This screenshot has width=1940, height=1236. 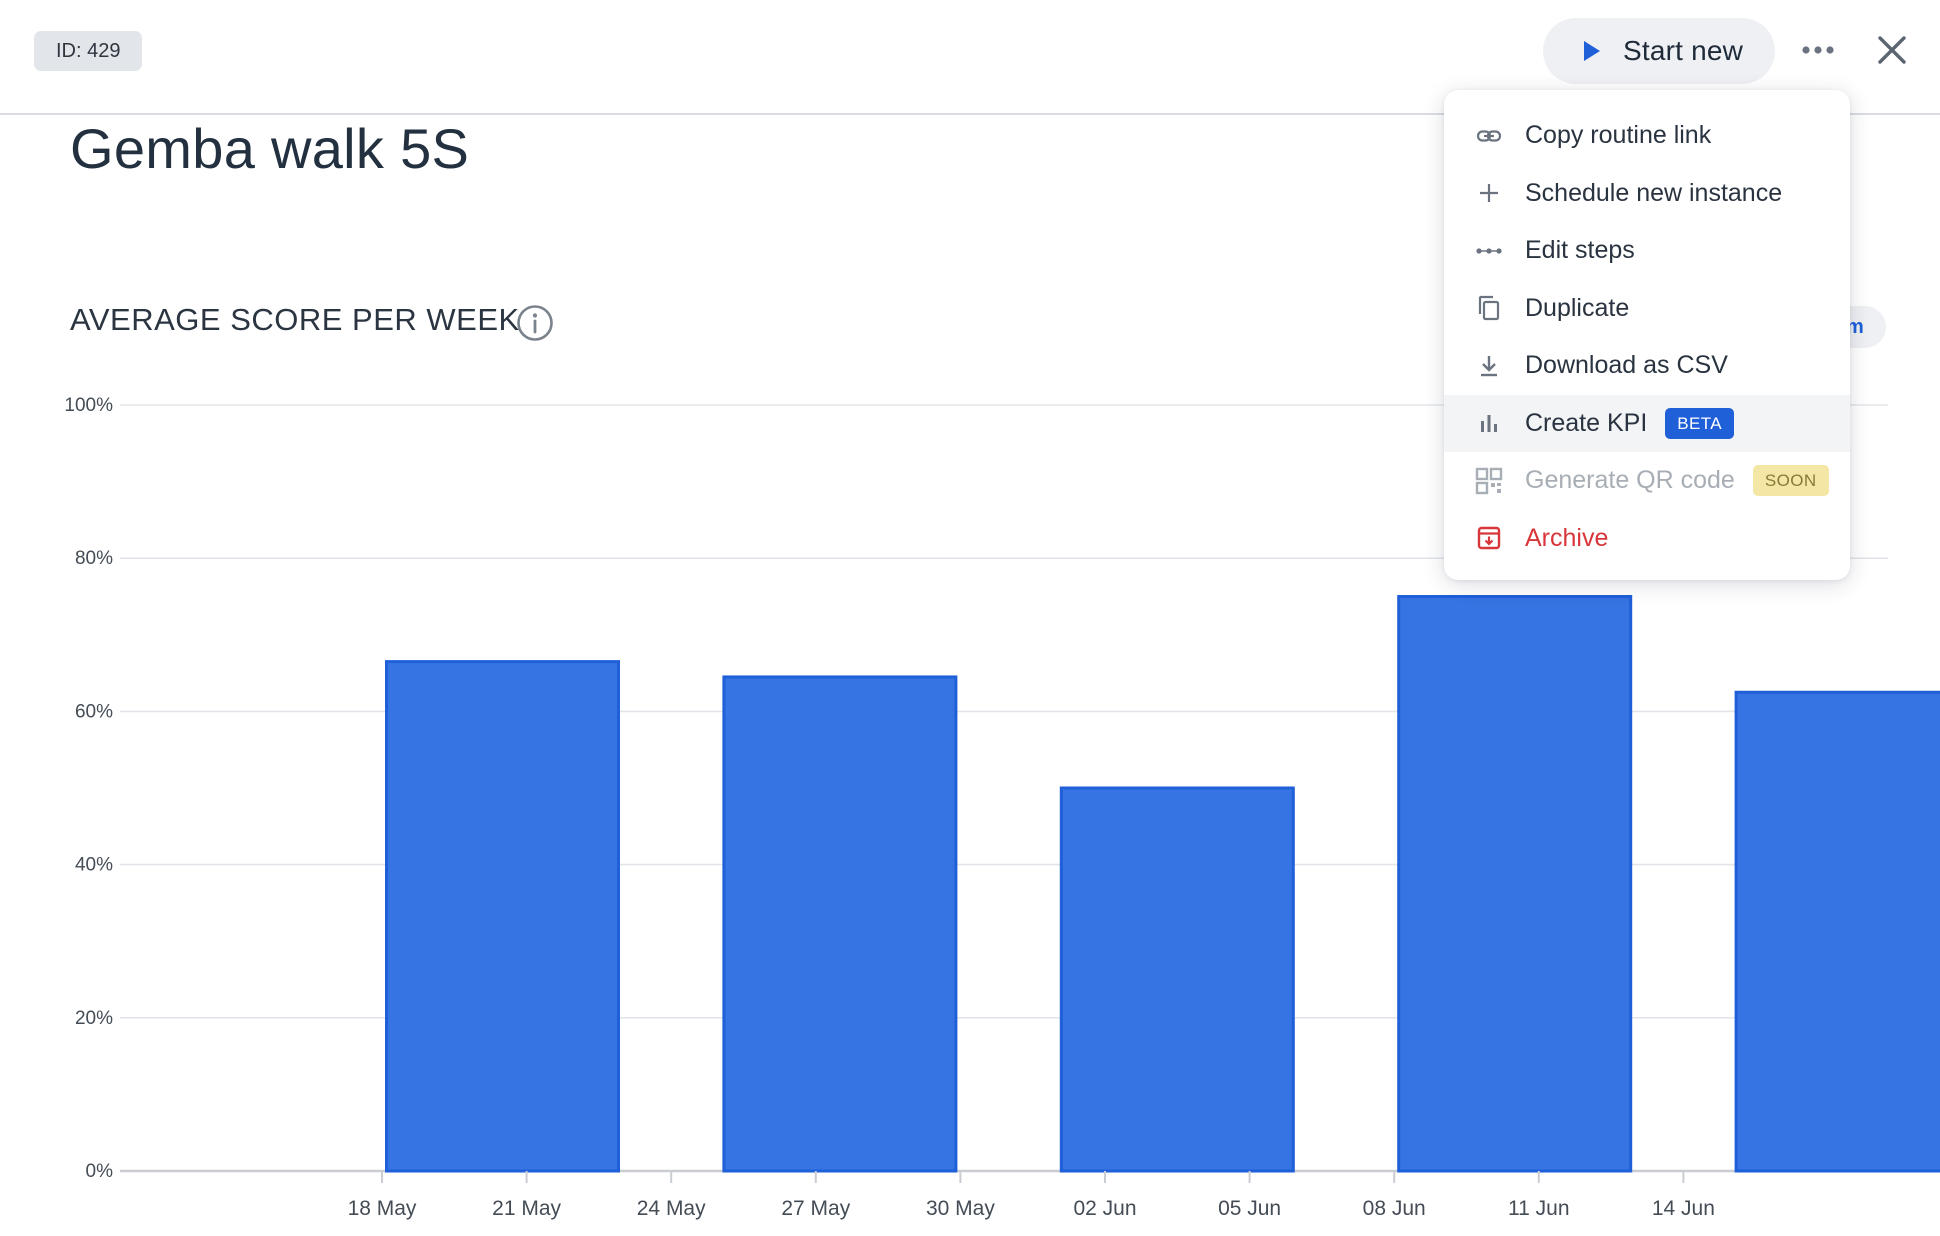 I want to click on archive-icon, so click(x=1489, y=538).